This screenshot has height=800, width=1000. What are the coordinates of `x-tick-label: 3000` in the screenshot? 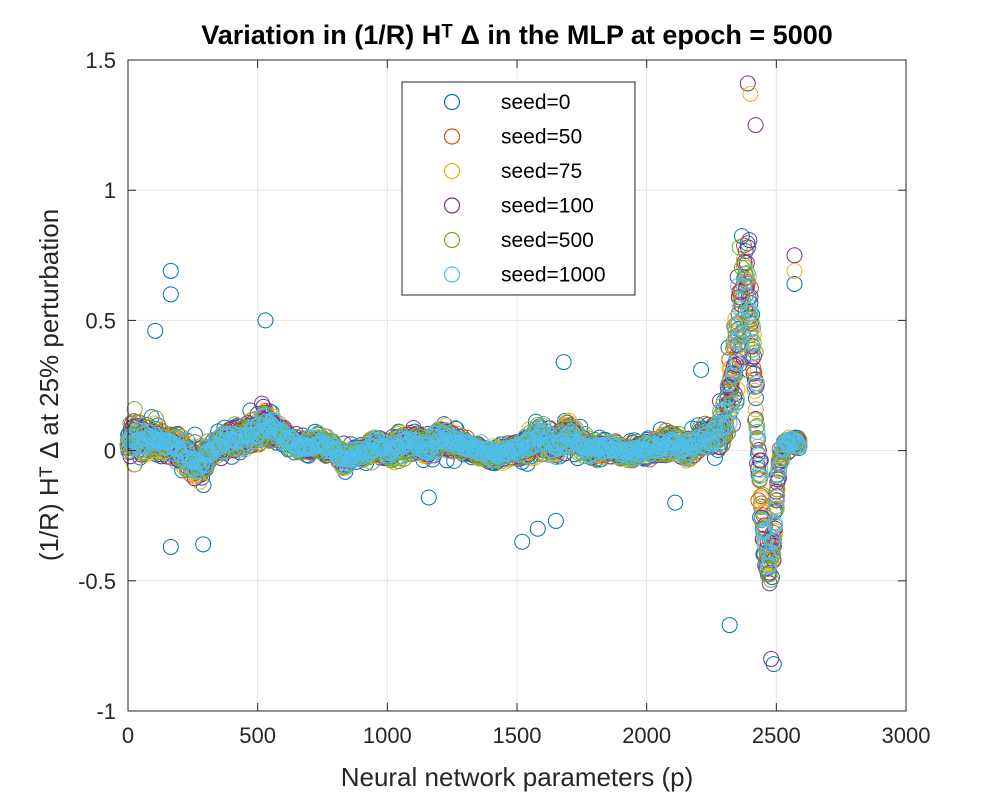 It's located at (906, 735).